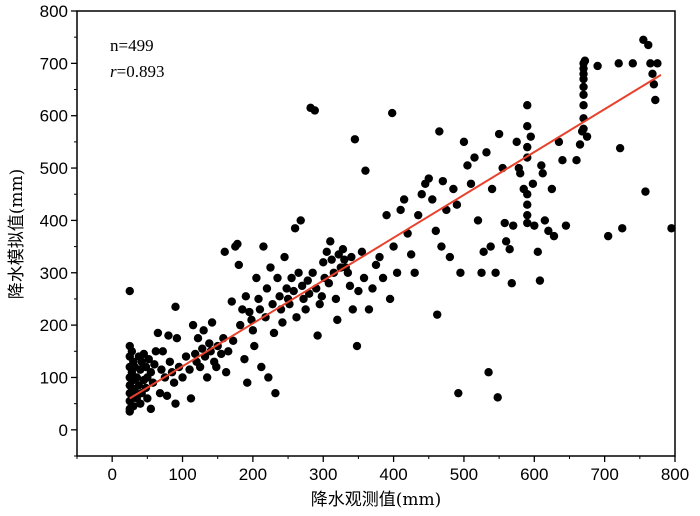 This screenshot has height=516, width=700. What do you see at coordinates (464, 474) in the screenshot?
I see `x-tick-label: 500` at bounding box center [464, 474].